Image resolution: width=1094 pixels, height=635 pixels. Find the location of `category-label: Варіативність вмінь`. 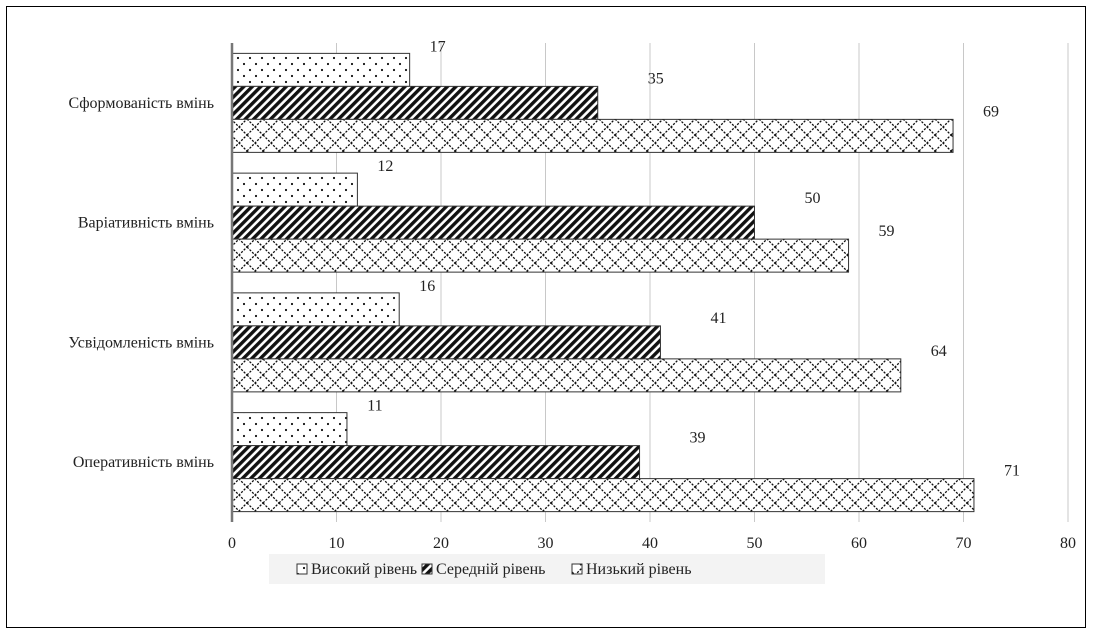

category-label: Варіативність вмінь is located at coordinates (146, 223).